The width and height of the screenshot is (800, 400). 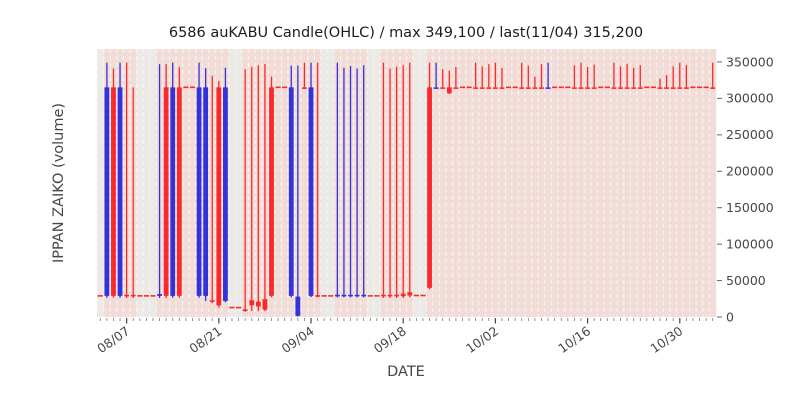 What do you see at coordinates (205, 339) in the screenshot?
I see `x-tick-label: 08/21` at bounding box center [205, 339].